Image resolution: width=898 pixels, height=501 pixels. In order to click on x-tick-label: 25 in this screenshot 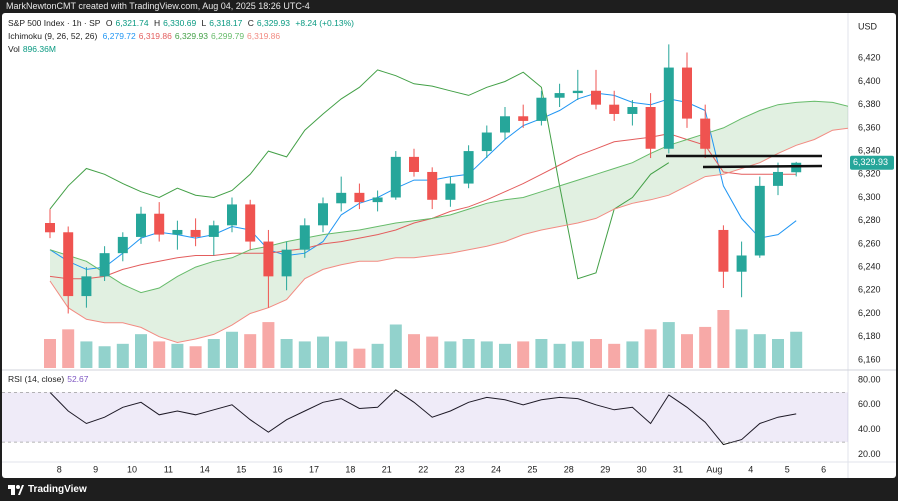, I will do `click(532, 469)`.